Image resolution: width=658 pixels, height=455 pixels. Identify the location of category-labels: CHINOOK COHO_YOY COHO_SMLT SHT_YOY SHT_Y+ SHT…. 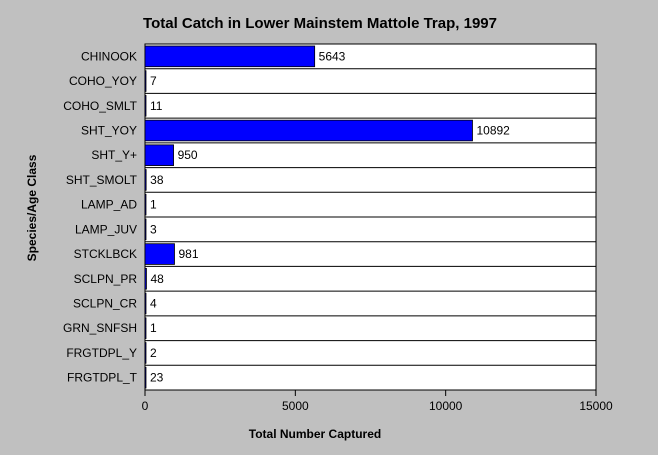
(100, 216).